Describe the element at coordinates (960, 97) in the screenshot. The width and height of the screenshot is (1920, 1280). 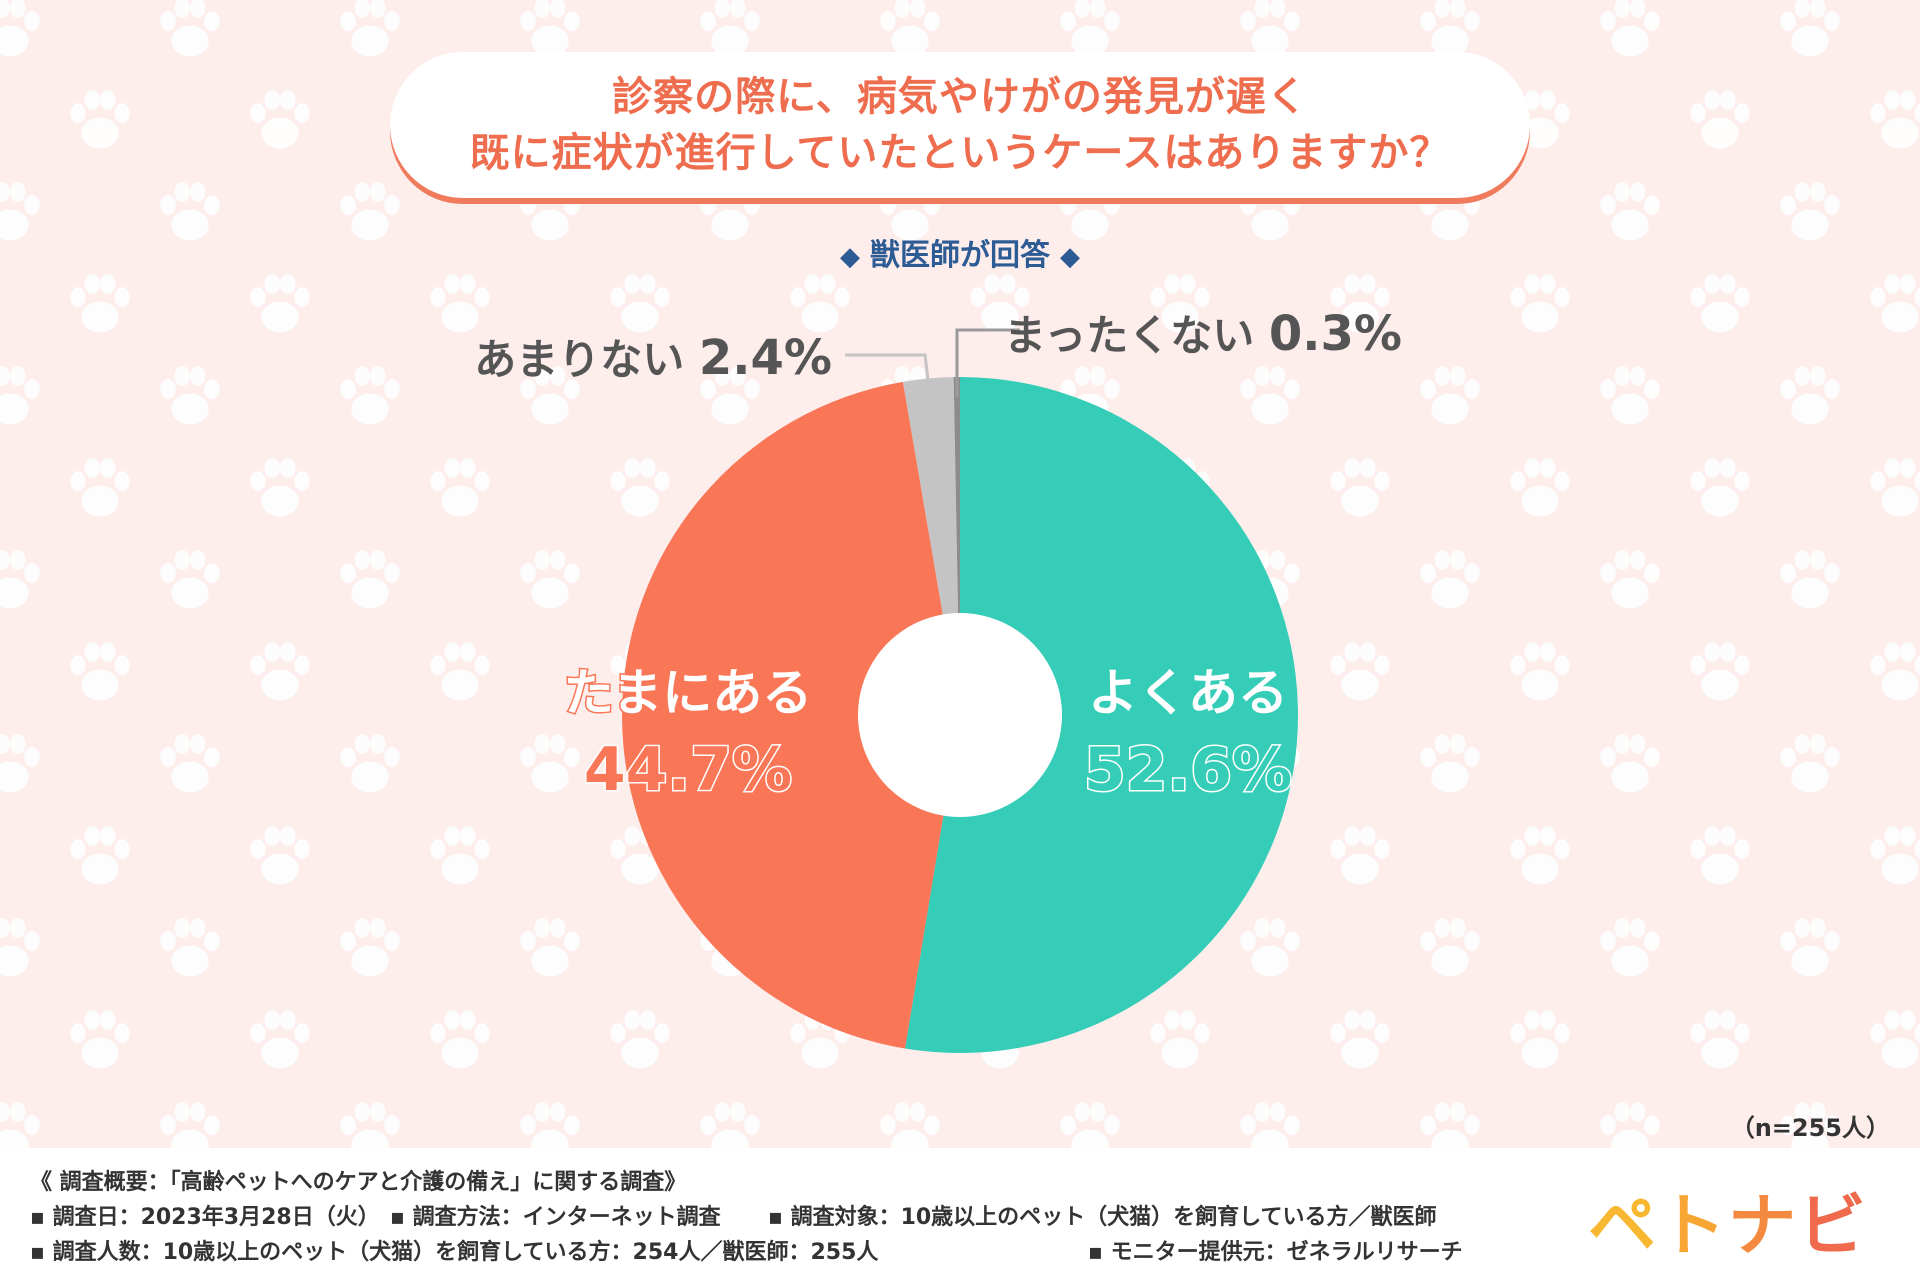
I see `title-line-1: 診察の際に、病気やけがの発見が遅く` at that location.